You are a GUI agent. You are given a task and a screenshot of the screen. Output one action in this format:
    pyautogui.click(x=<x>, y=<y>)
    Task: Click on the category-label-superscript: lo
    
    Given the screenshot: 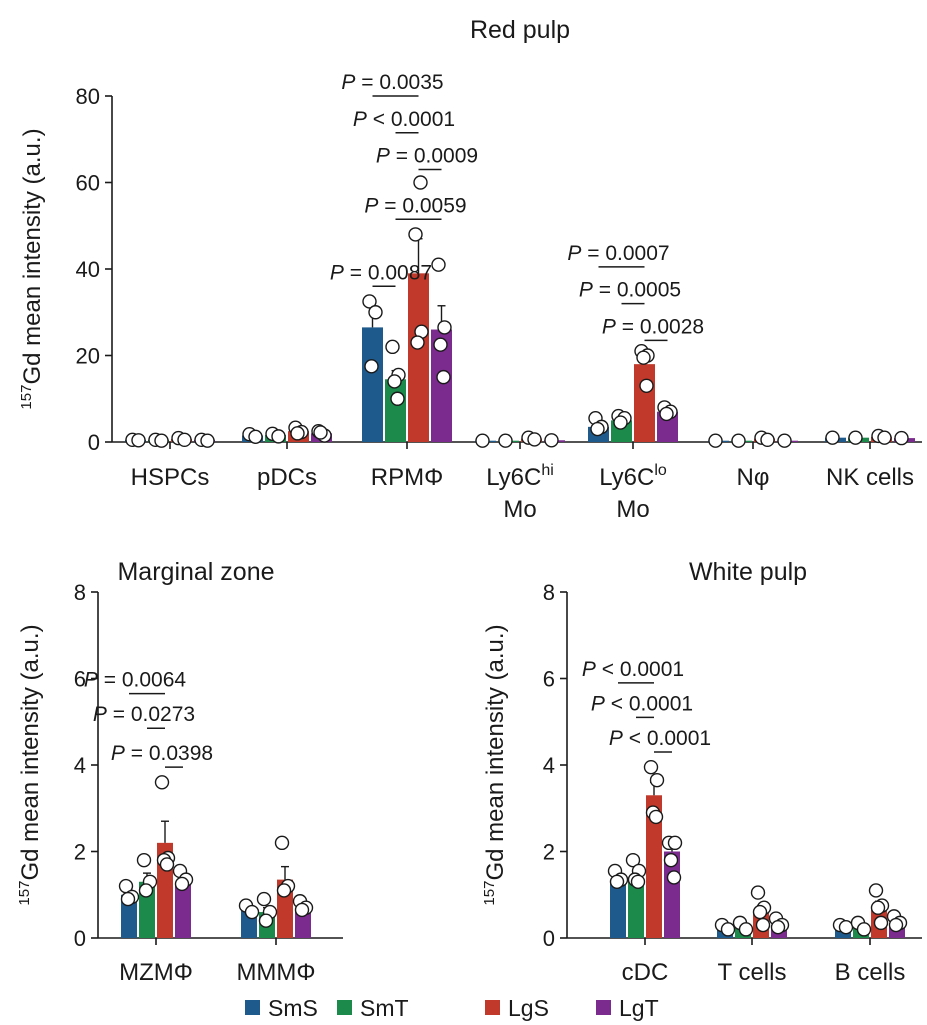 What is the action you would take?
    pyautogui.click(x=660, y=470)
    